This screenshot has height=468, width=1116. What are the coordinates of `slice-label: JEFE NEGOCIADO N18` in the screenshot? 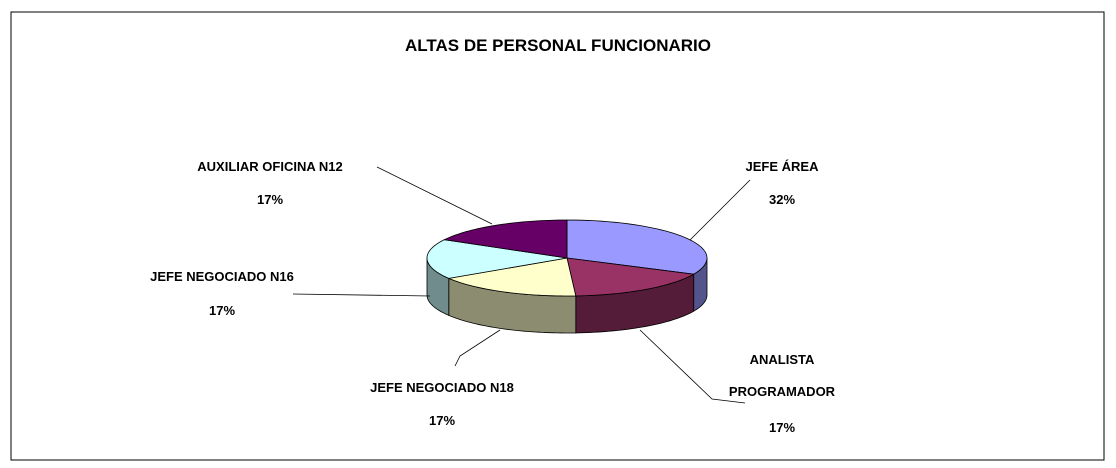 It's located at (442, 387).